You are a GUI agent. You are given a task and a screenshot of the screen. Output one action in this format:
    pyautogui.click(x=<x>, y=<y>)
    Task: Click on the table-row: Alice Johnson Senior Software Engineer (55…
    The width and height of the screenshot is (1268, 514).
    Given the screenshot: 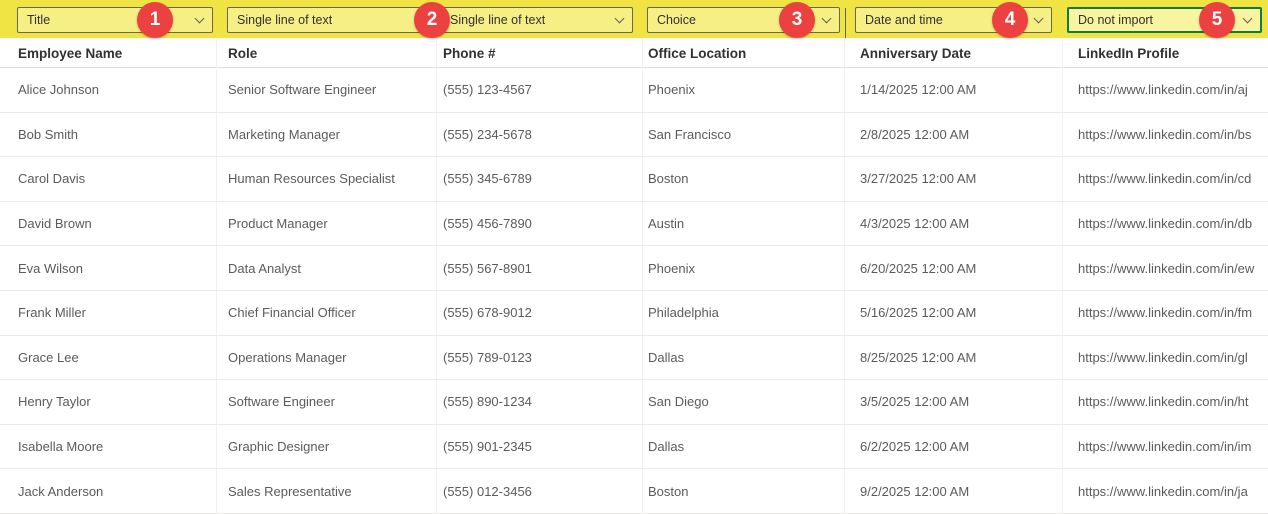 What is the action you would take?
    pyautogui.click(x=634, y=90)
    